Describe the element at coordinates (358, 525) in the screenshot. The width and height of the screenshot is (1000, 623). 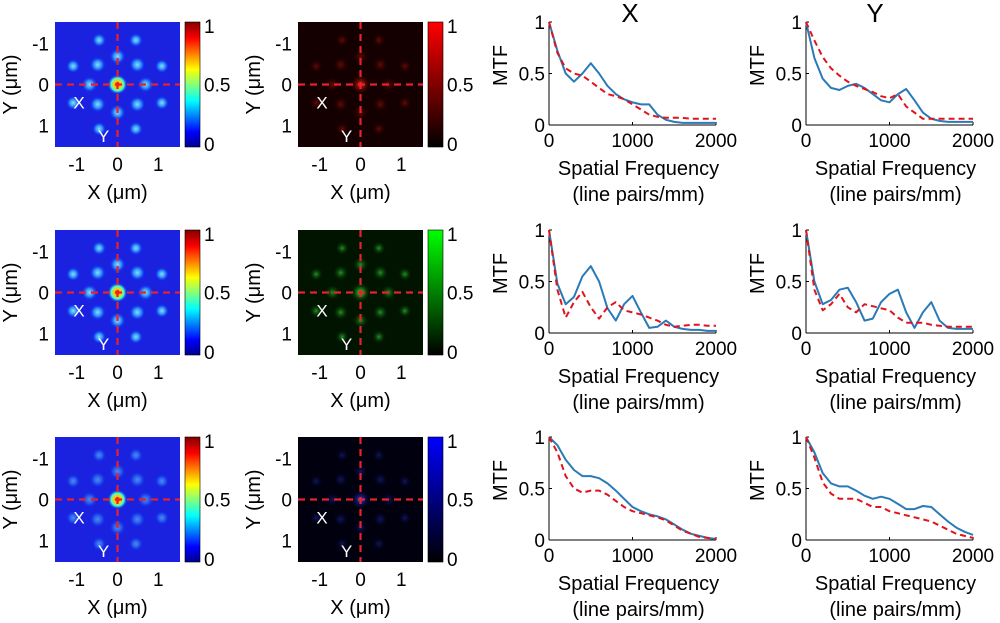
I see `psf-panel-row3-channel: XY -1 -1 0 0 1 1 X (μm) Y (μm) 1 0.5 0` at that location.